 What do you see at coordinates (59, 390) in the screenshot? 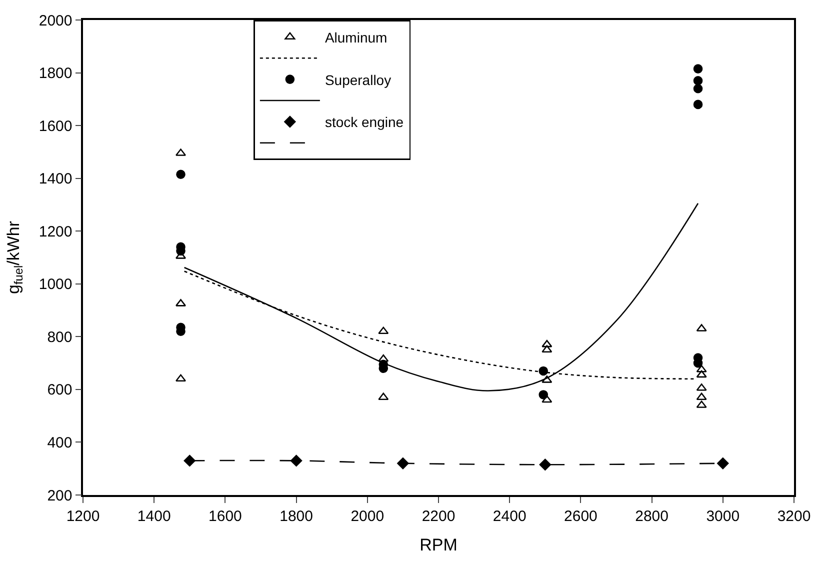
I see `y-tick-label: 600` at bounding box center [59, 390].